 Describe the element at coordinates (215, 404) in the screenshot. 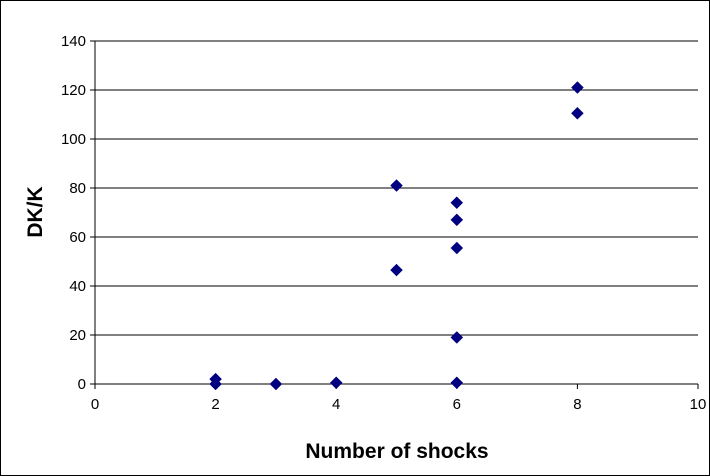

I see `x-tick-label: 2` at that location.